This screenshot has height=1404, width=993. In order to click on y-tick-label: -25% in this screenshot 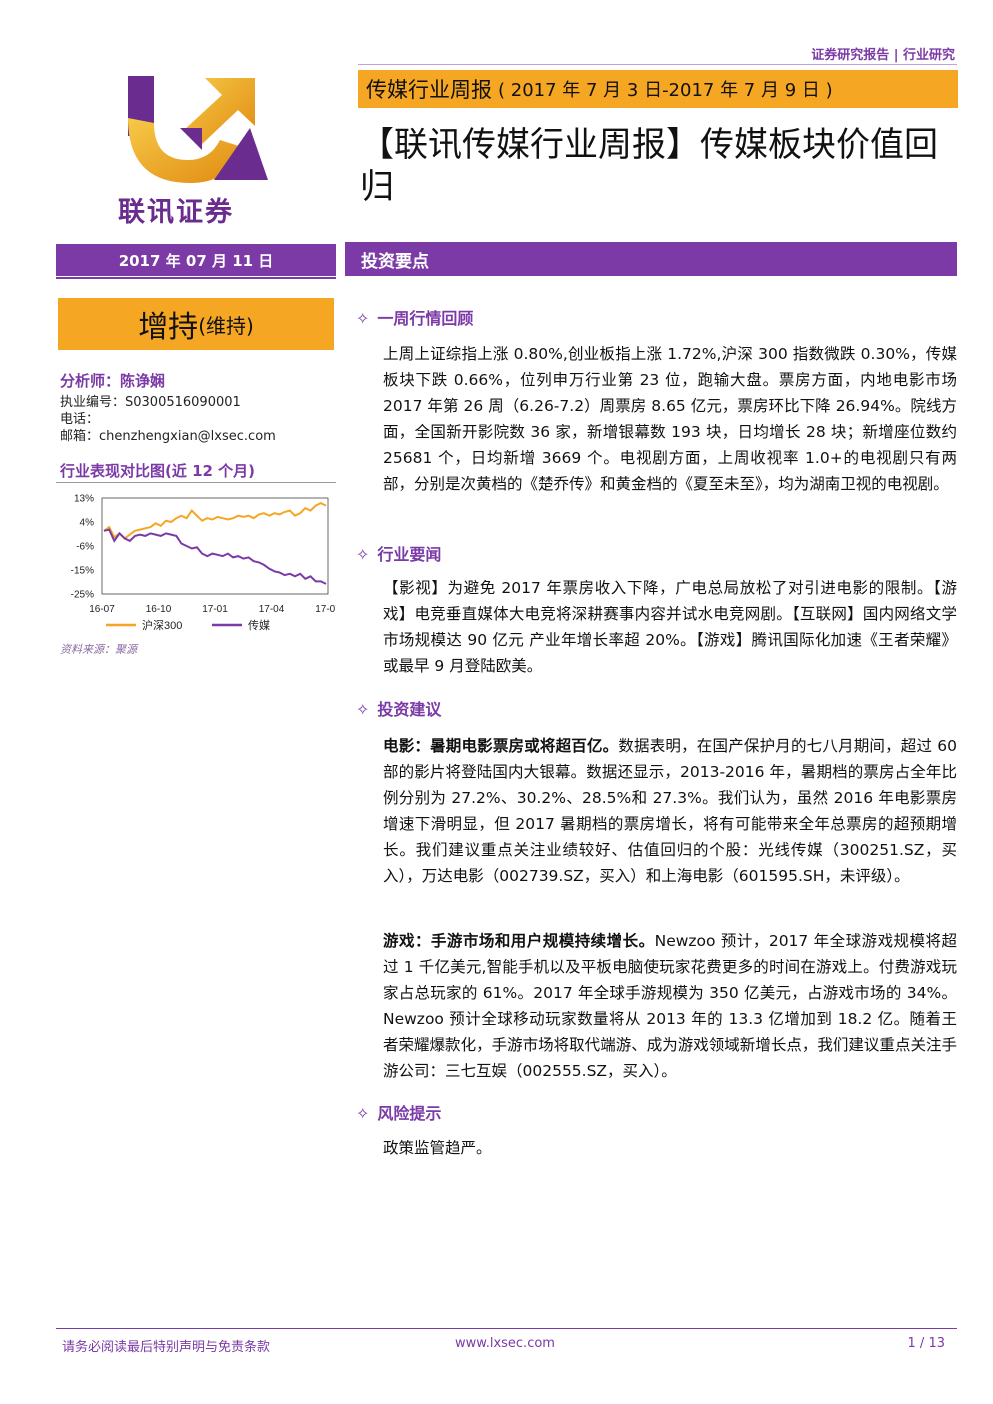, I will do `click(82, 595)`.